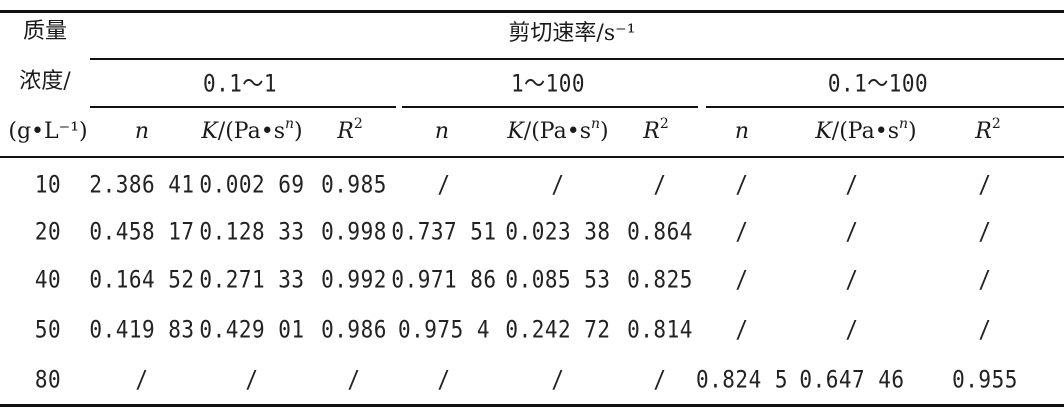  Describe the element at coordinates (354, 231) in the screenshot. I see `table-cell: 0.998` at that location.